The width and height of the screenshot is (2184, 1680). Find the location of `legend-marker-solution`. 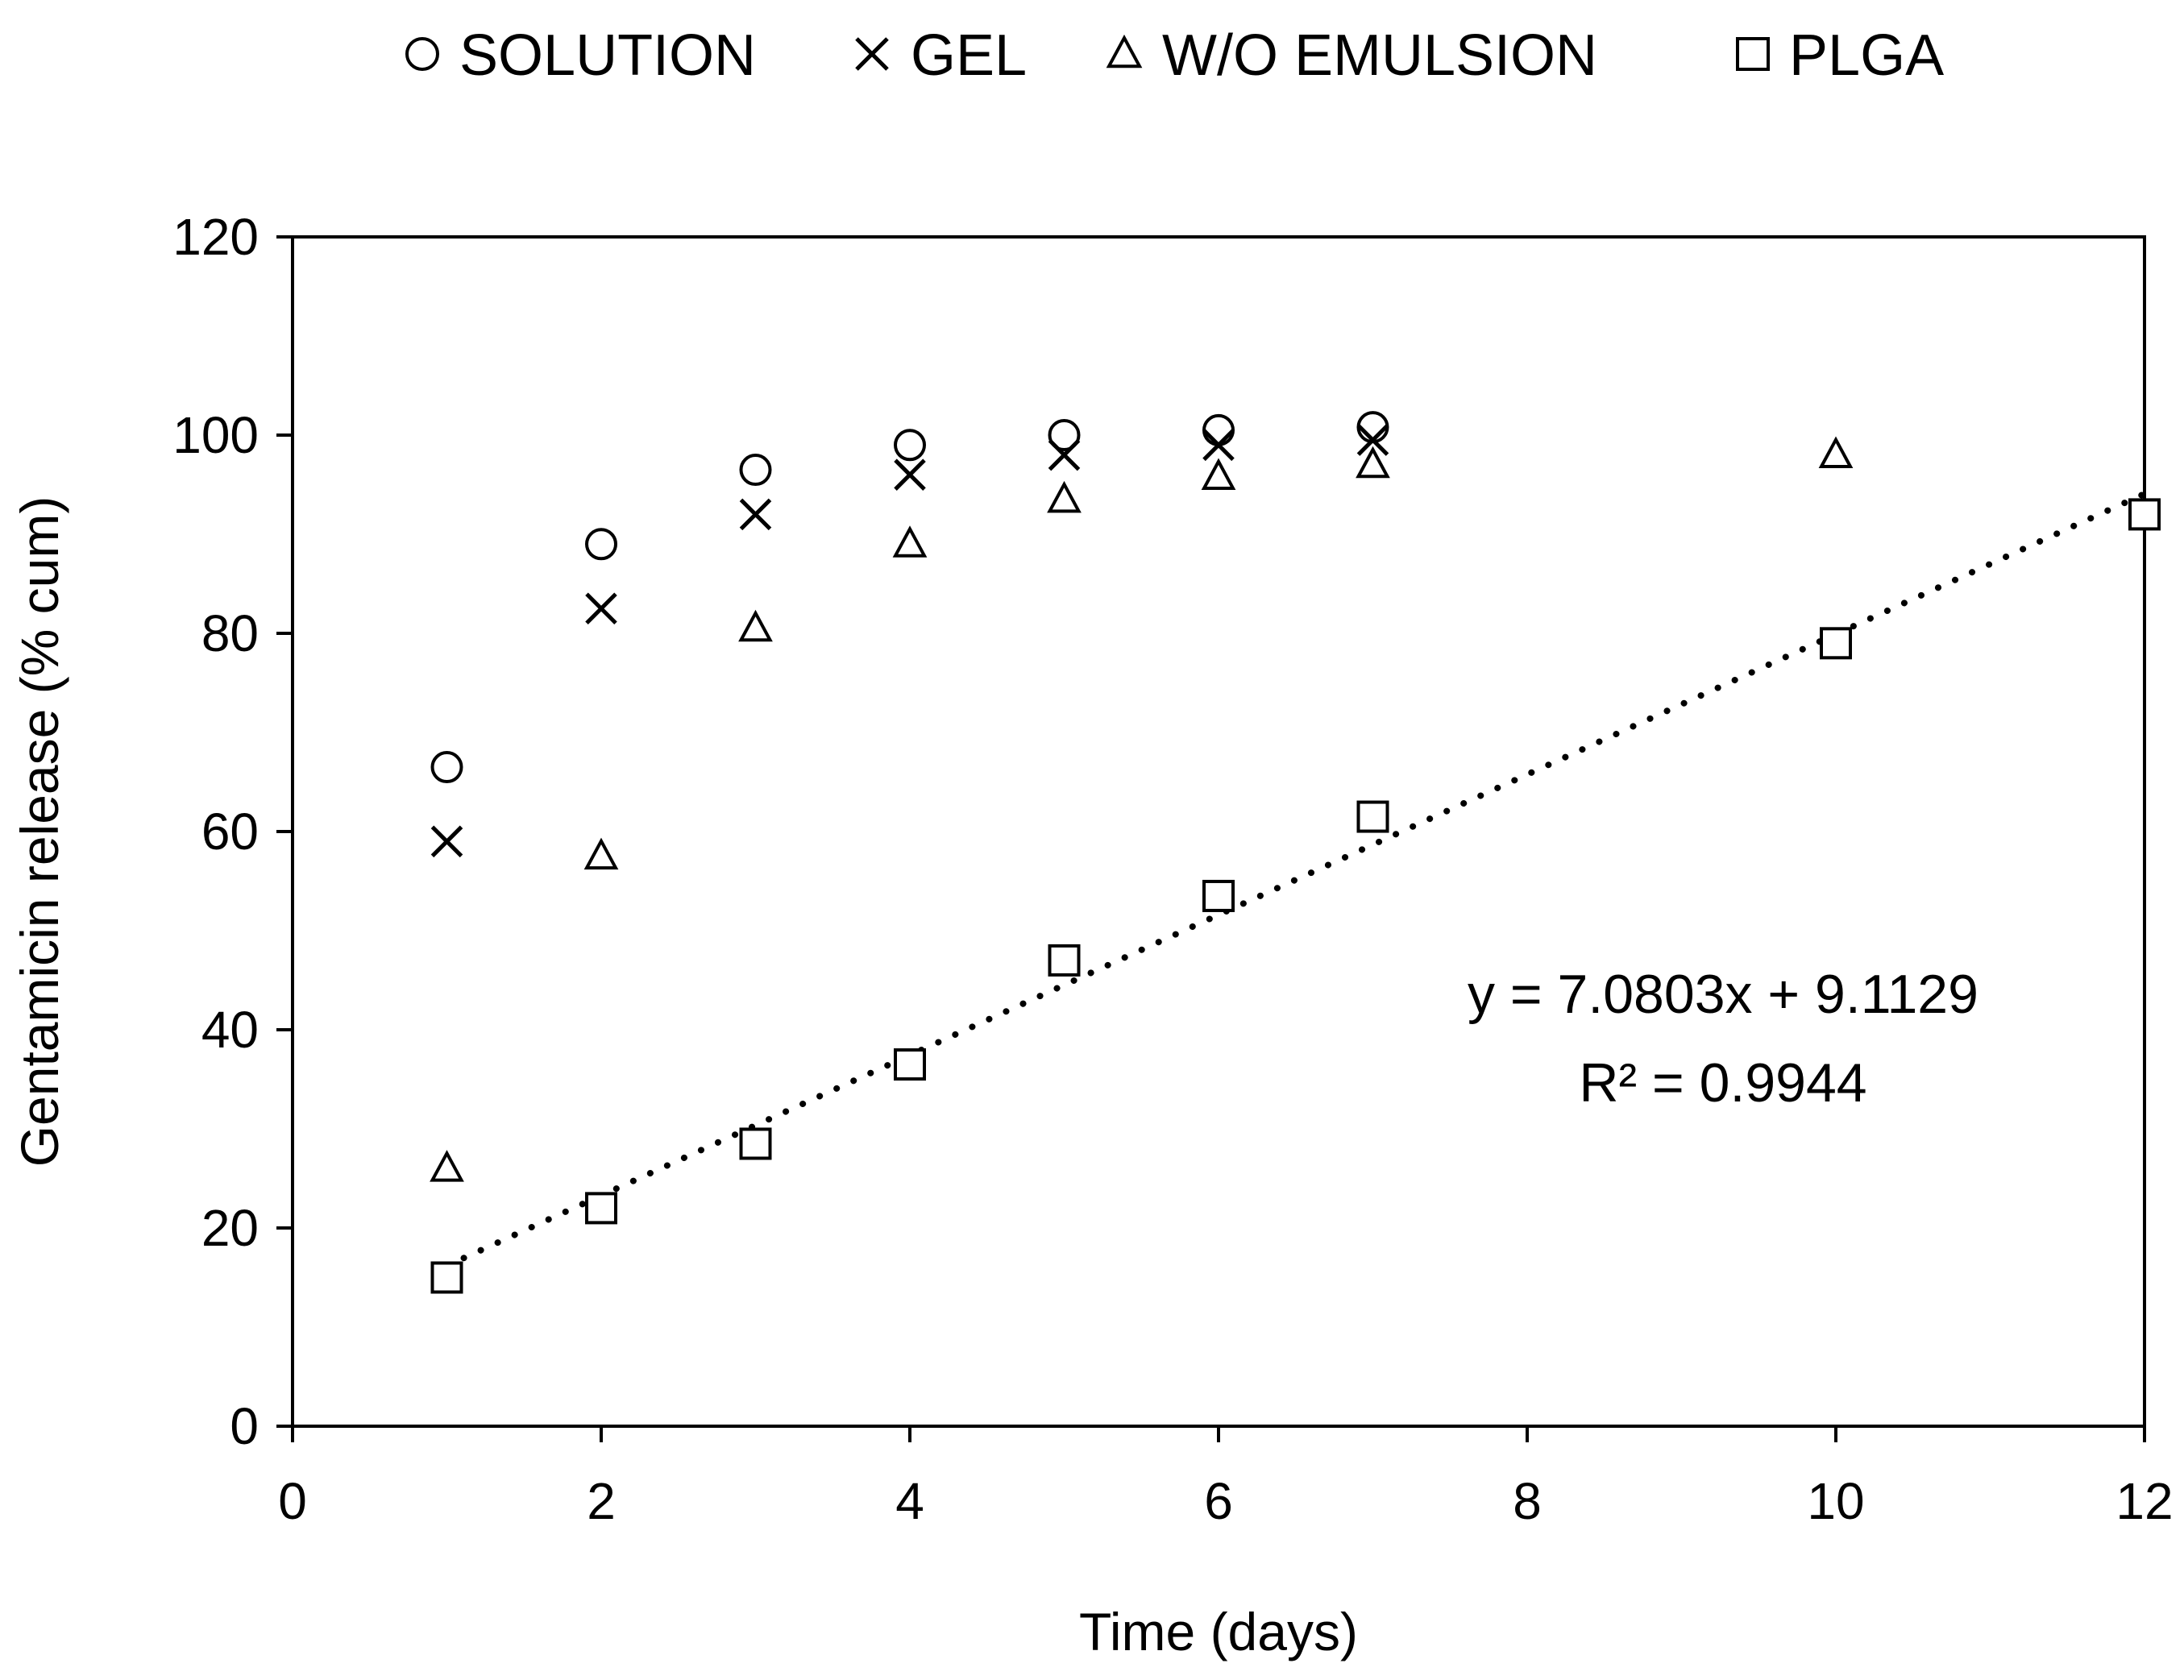

legend-marker-solution is located at coordinates (422, 54).